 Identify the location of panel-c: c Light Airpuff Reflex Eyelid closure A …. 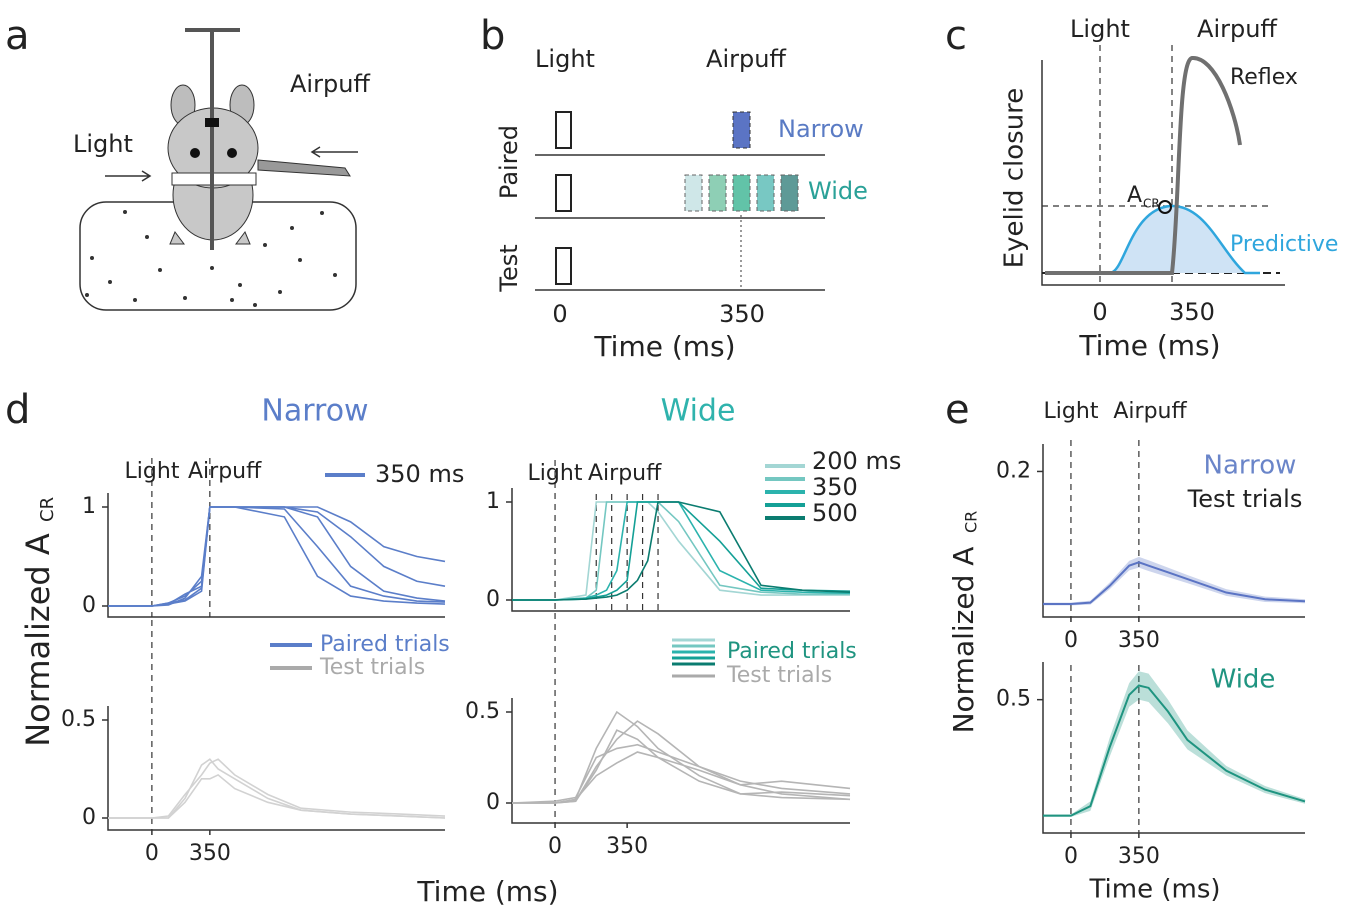
(1141, 187).